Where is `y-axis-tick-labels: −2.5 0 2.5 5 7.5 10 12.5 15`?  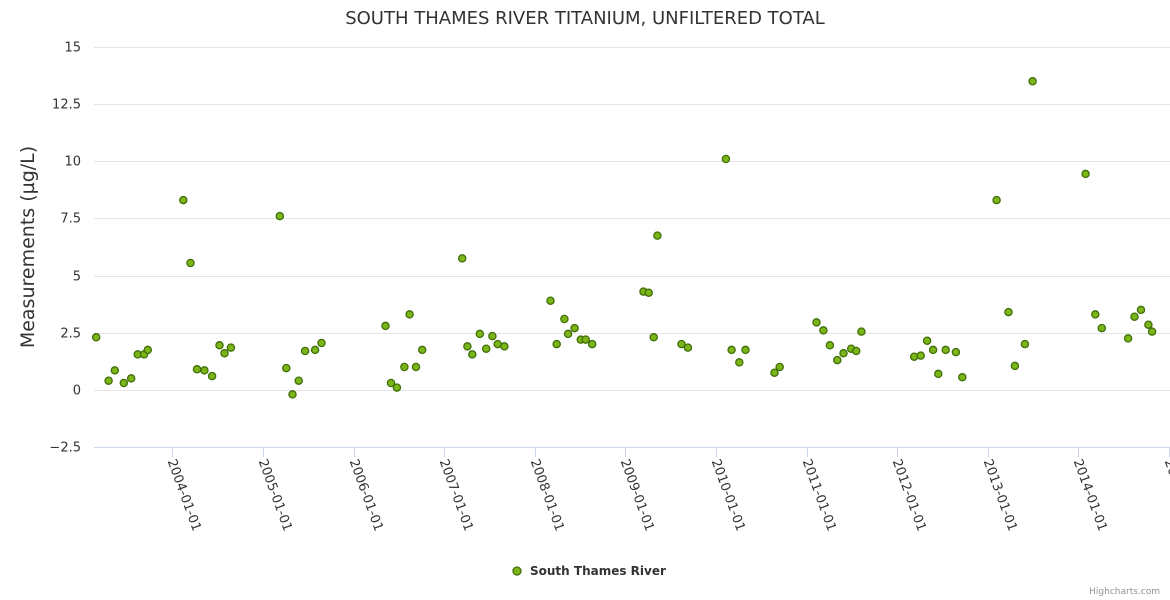 y-axis-tick-labels: −2.5 0 2.5 5 7.5 10 12.5 15 is located at coordinates (65, 248).